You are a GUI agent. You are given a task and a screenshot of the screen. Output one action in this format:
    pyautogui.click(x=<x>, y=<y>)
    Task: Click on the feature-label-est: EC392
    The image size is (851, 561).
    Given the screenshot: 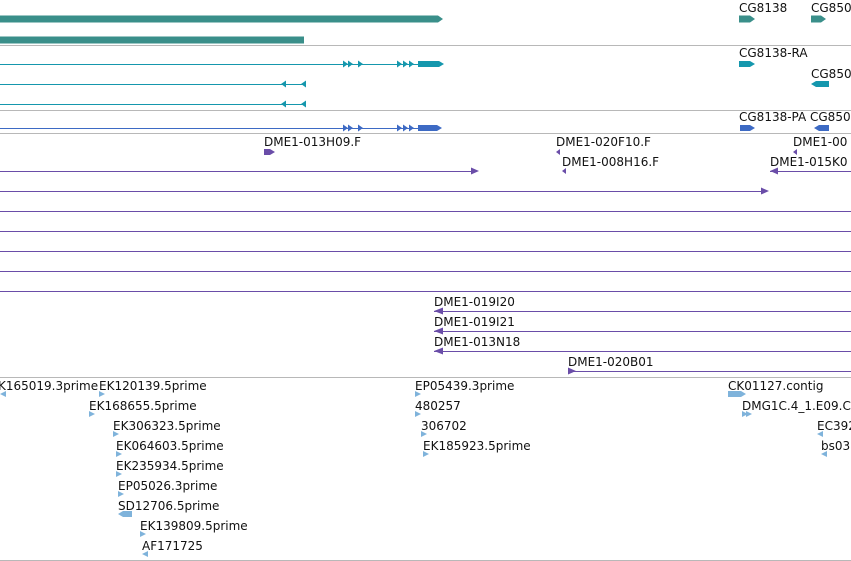 What is the action you would take?
    pyautogui.click(x=834, y=426)
    